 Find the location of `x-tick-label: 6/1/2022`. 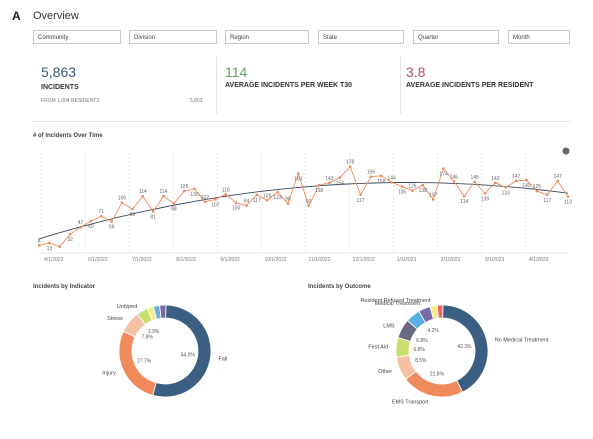

x-tick-label: 6/1/2022 is located at coordinates (98, 260).